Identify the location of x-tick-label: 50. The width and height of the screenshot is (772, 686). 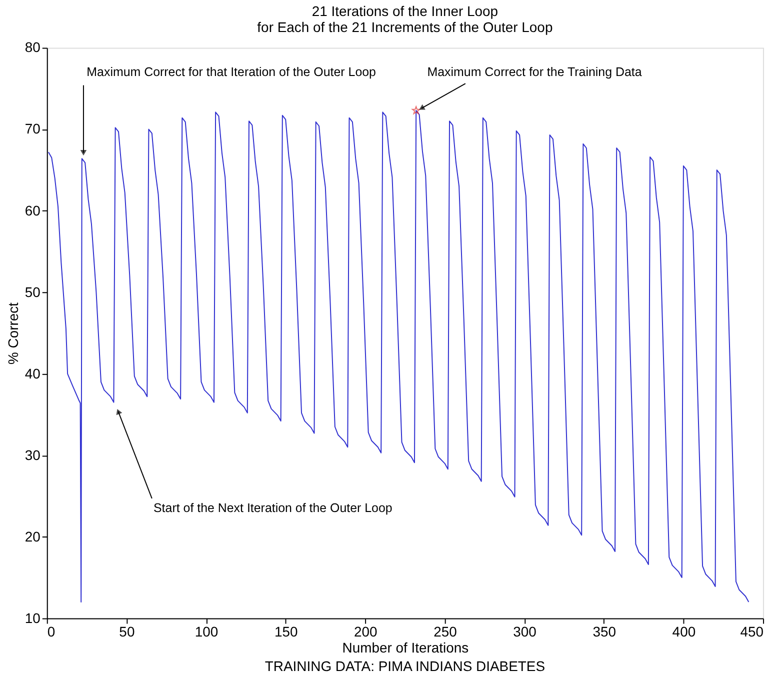
(127, 632).